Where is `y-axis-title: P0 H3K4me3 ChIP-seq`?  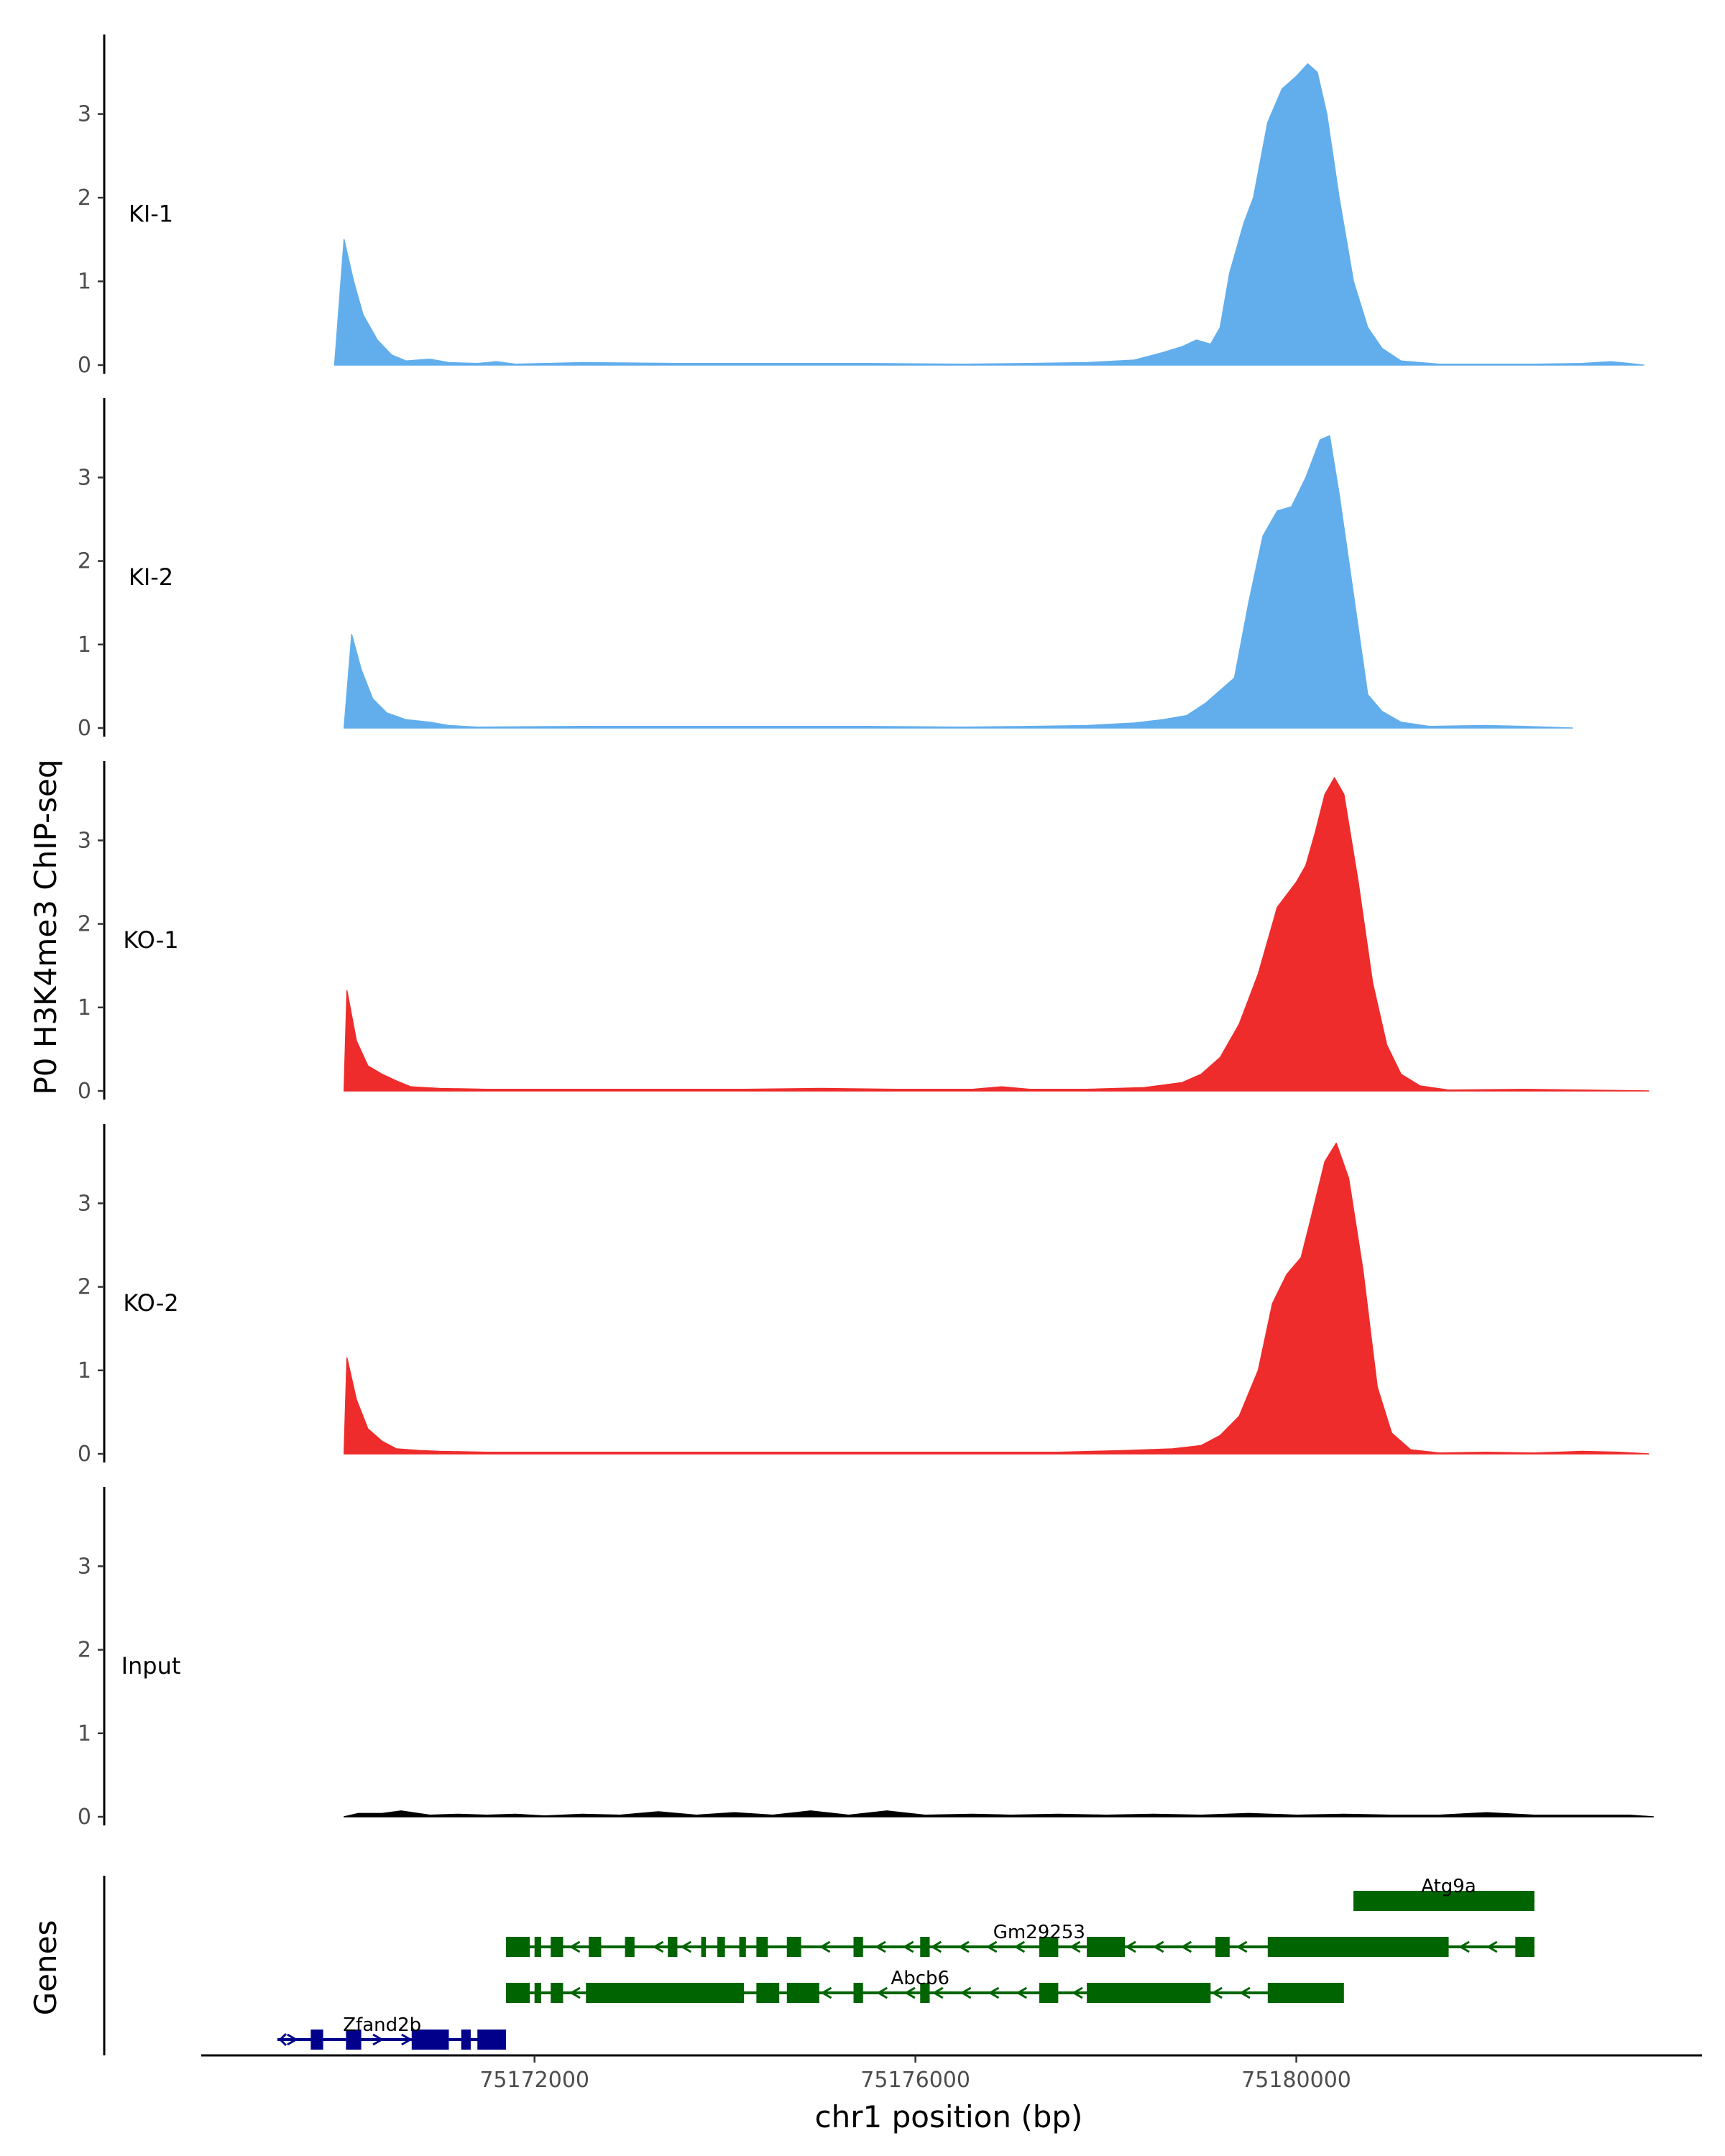 y-axis-title: P0 H3K4me3 ChIP-seq is located at coordinates (45, 927).